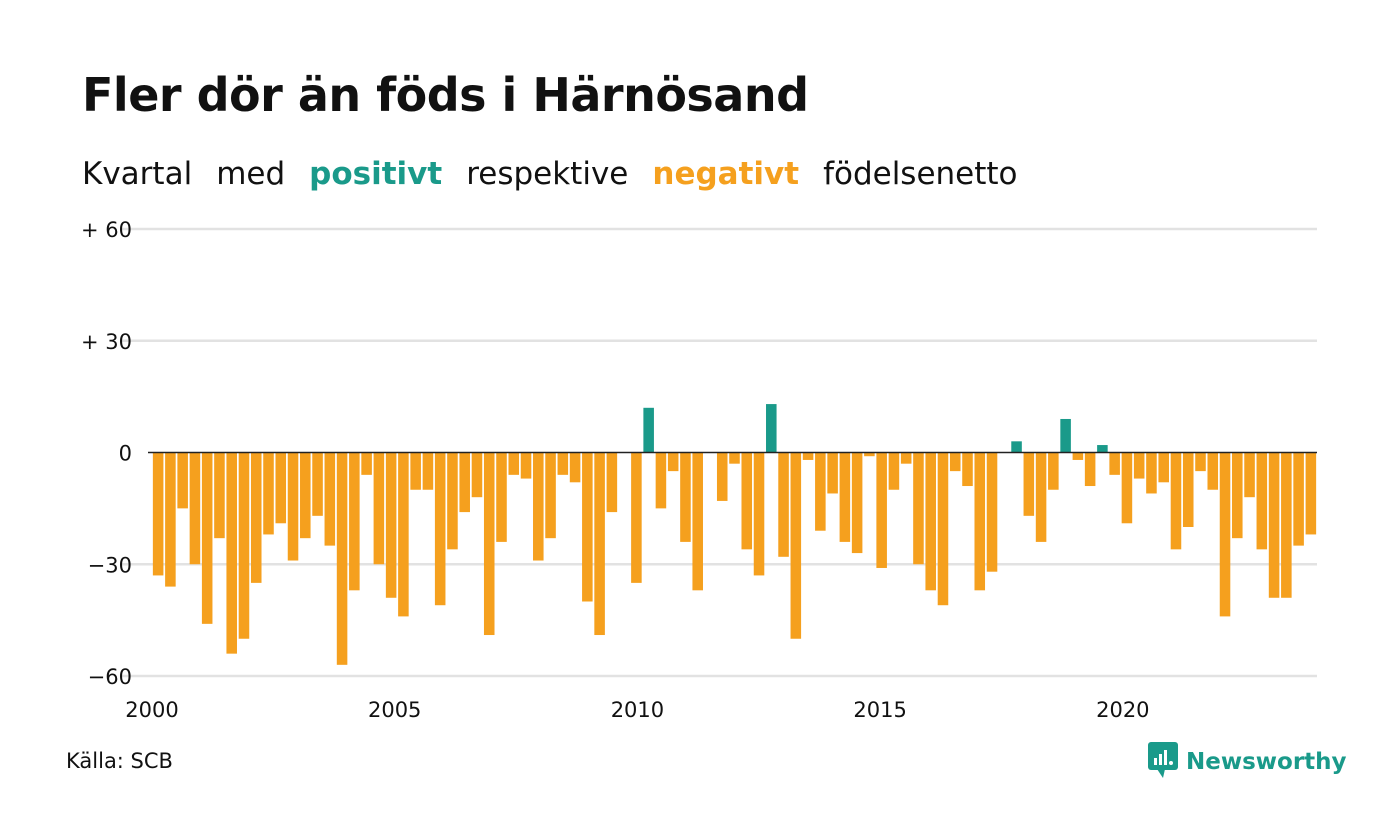 Image resolution: width=1400 pixels, height=840 pixels. What do you see at coordinates (251, 174) in the screenshot?
I see `subtitle-word-med: med` at bounding box center [251, 174].